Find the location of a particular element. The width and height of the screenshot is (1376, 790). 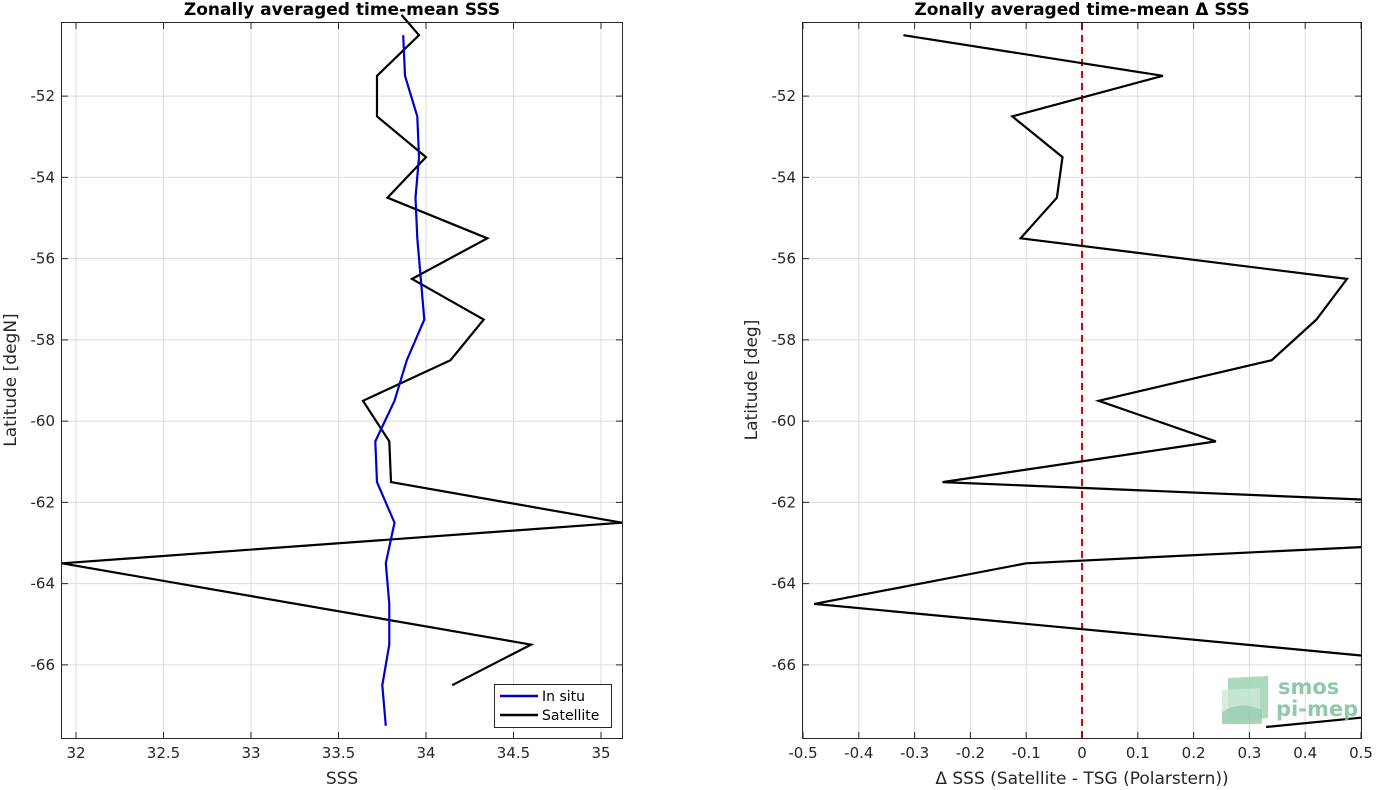

x-tick-label: 33 is located at coordinates (250, 753).